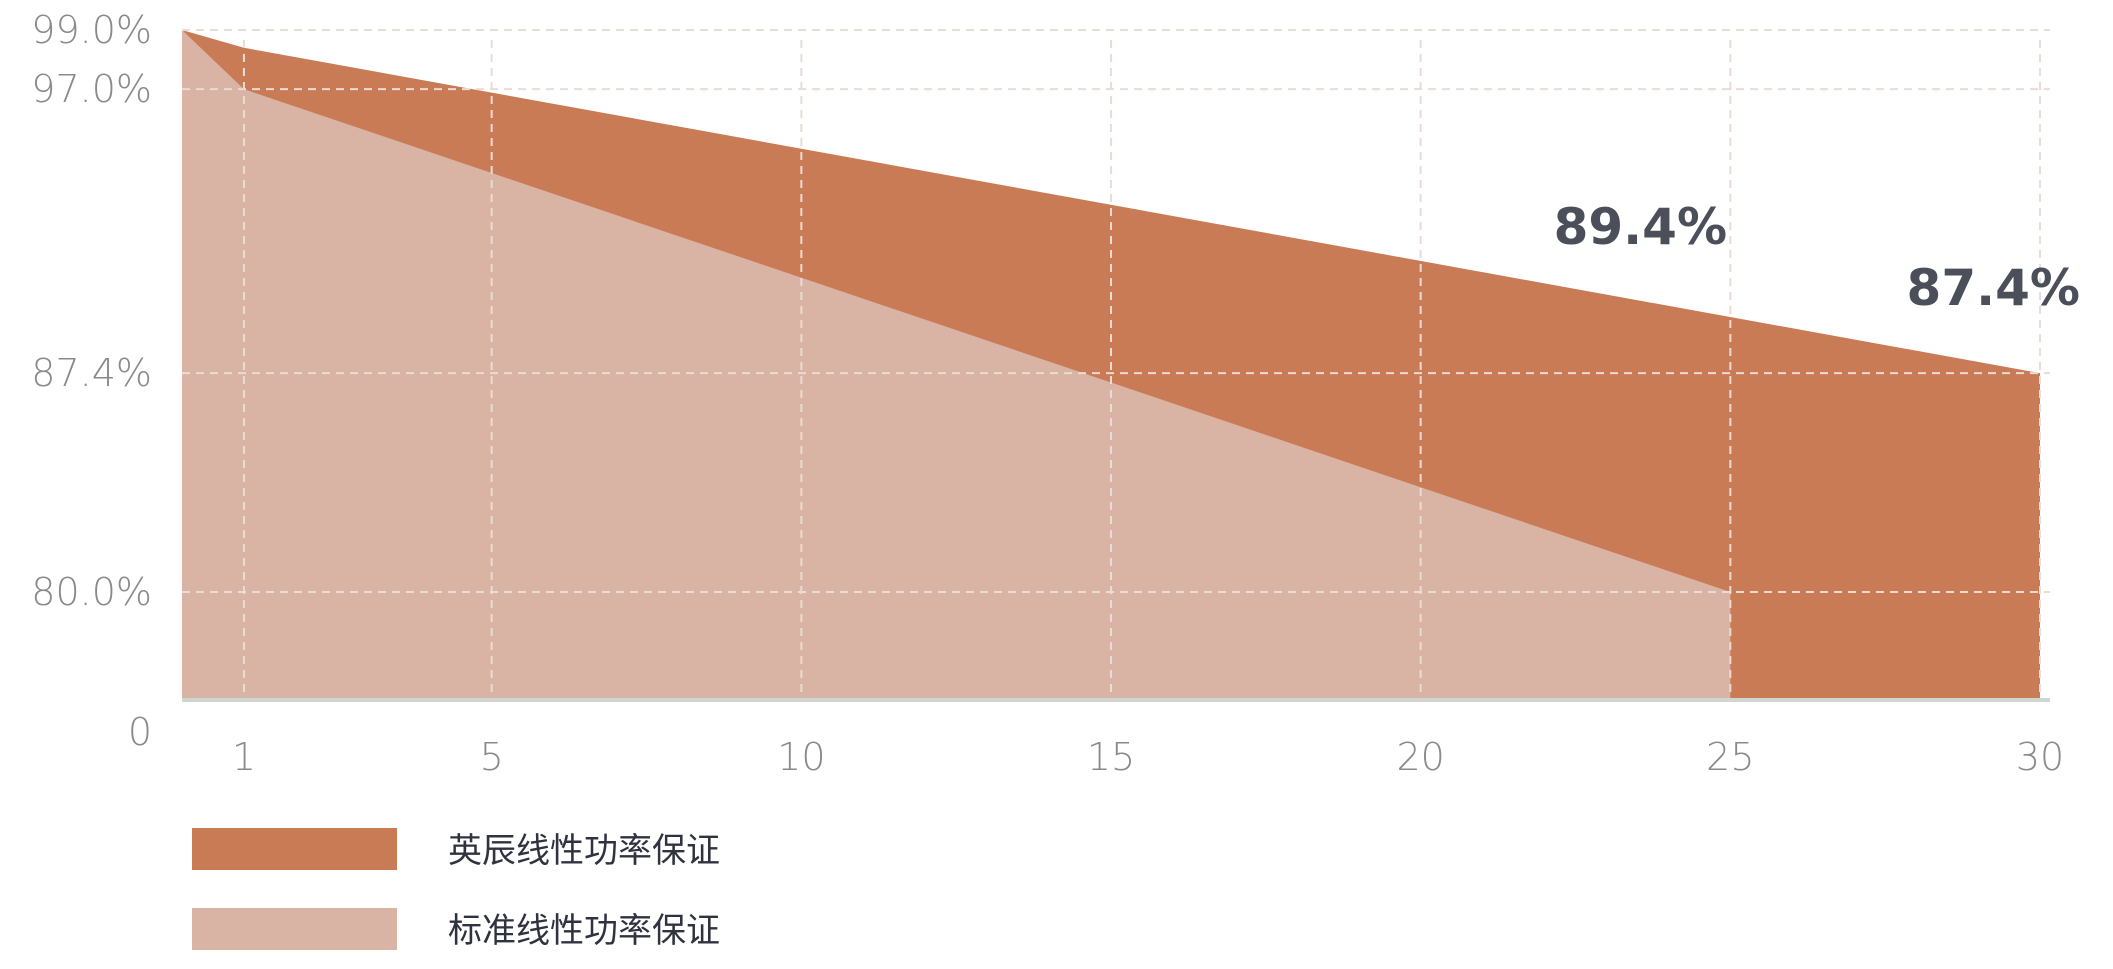 The width and height of the screenshot is (2113, 969). Describe the element at coordinates (1993, 288) in the screenshot. I see `data-label: 87.4%` at that location.